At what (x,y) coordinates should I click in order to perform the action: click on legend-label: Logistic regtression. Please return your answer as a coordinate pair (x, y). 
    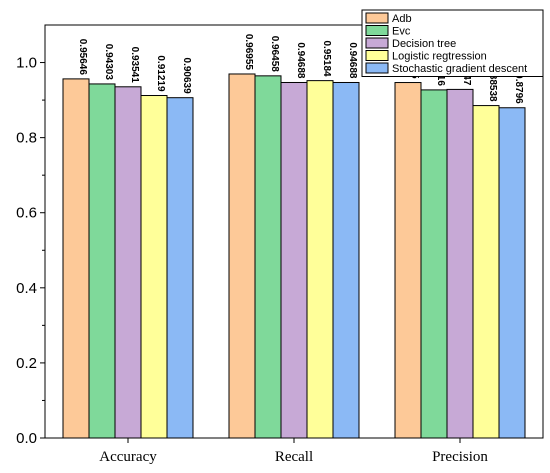
    Looking at the image, I should click on (439, 57).